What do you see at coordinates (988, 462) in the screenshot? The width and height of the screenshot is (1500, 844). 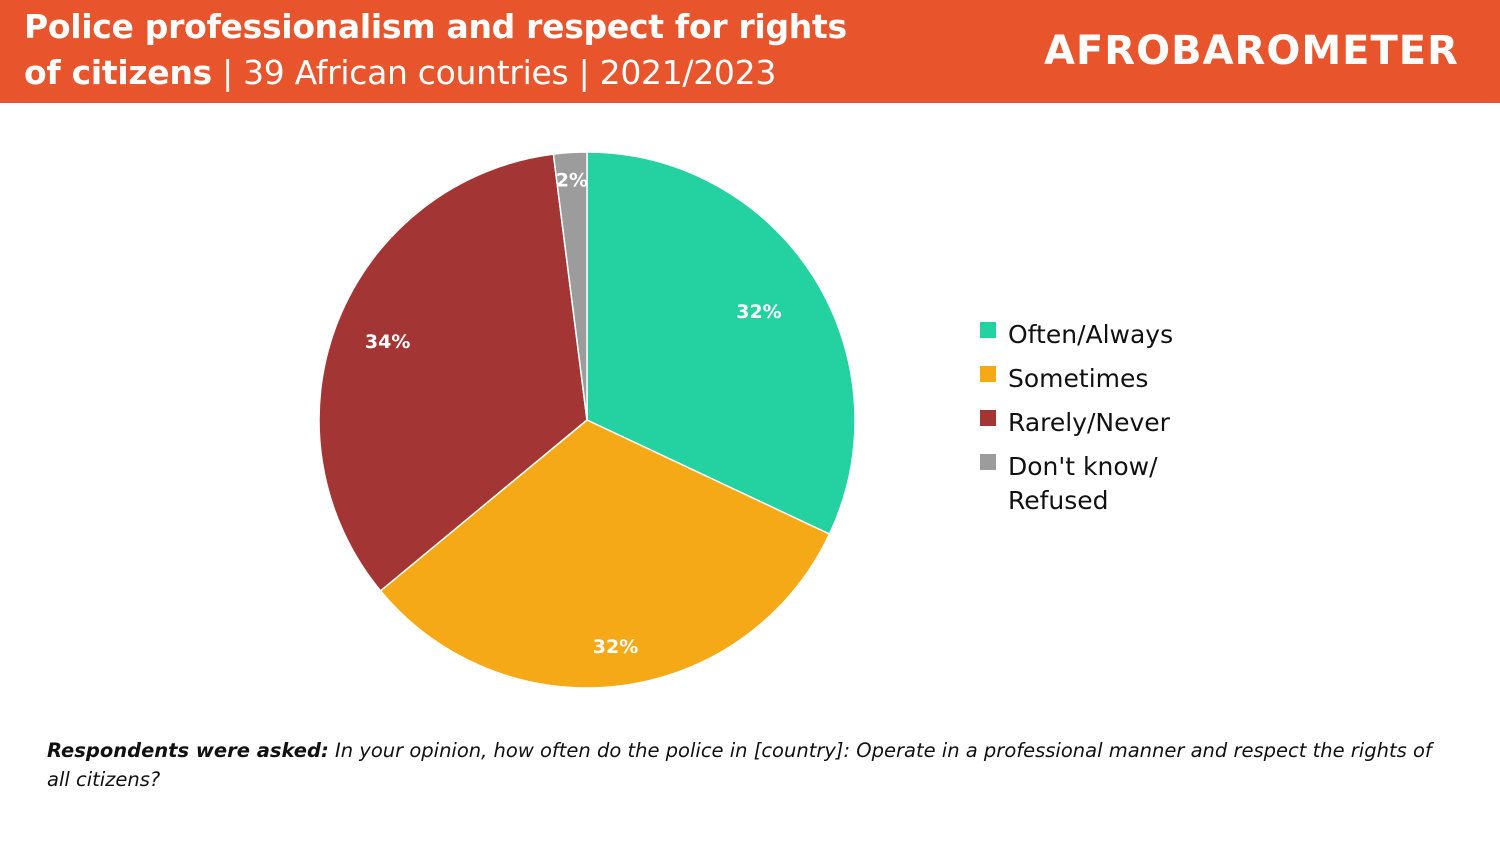 I see `legend-swatch-dont-know` at bounding box center [988, 462].